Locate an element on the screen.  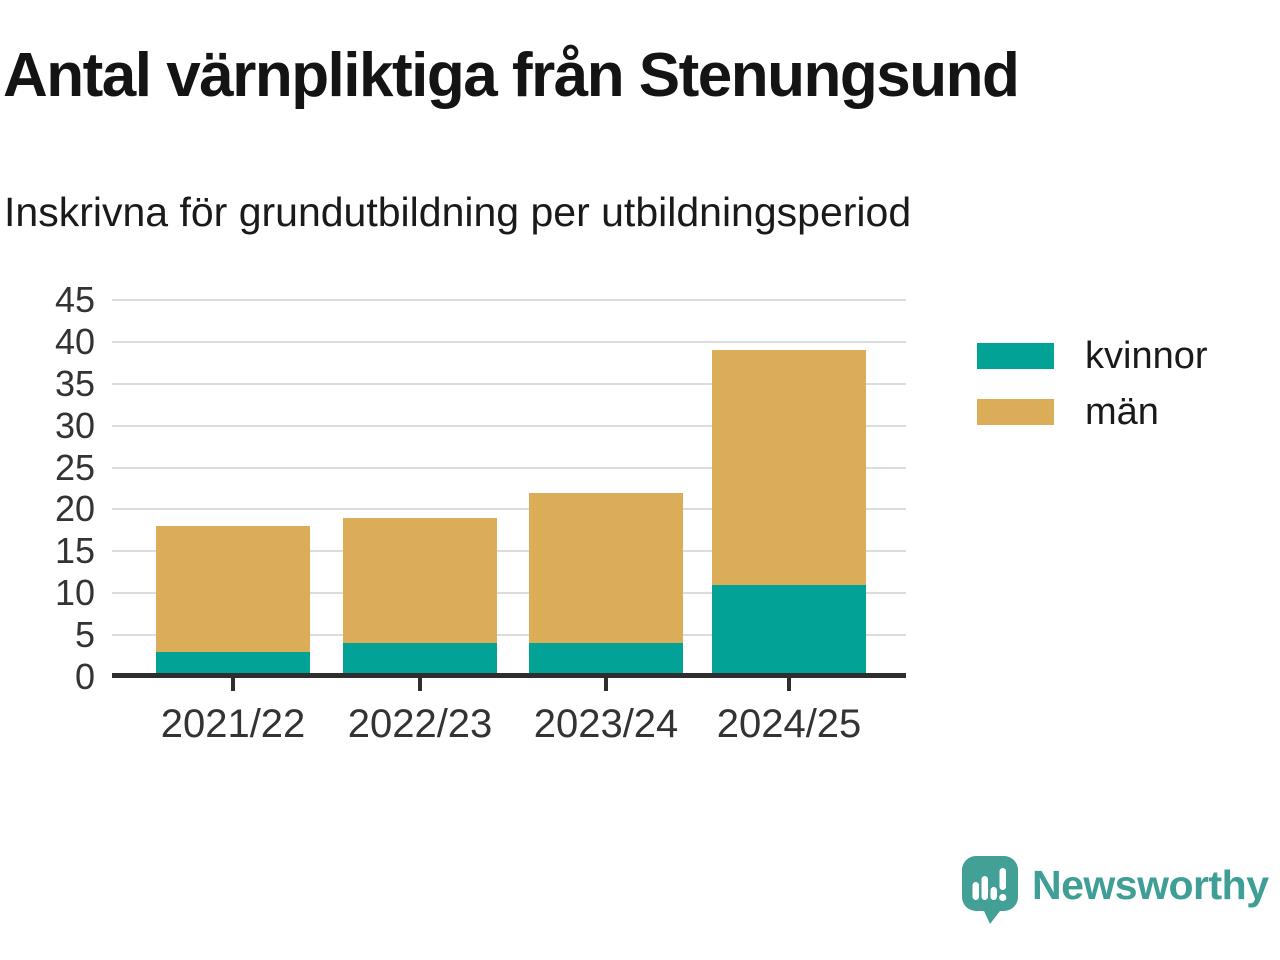
newsworthy-logo-icon is located at coordinates (990, 890).